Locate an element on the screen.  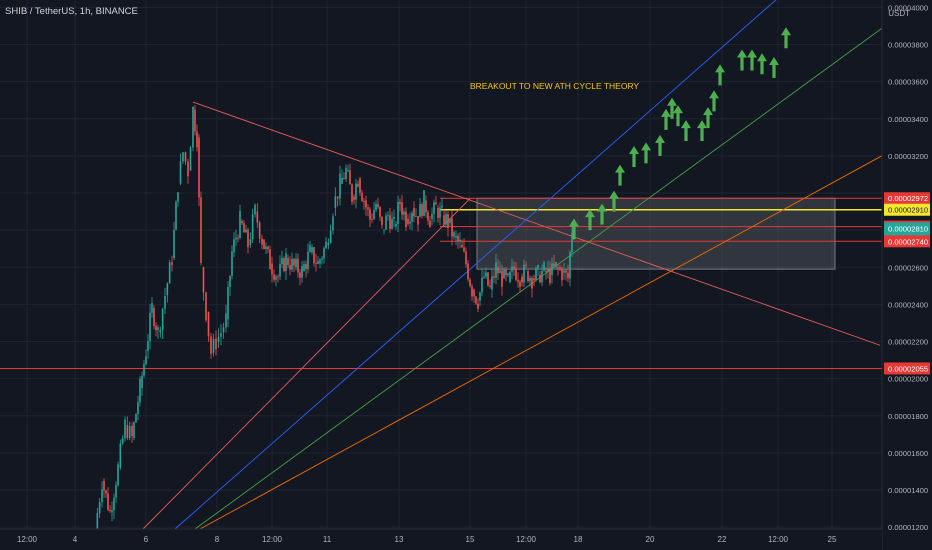
price-tag-label: 0.00002740 is located at coordinates (908, 241).